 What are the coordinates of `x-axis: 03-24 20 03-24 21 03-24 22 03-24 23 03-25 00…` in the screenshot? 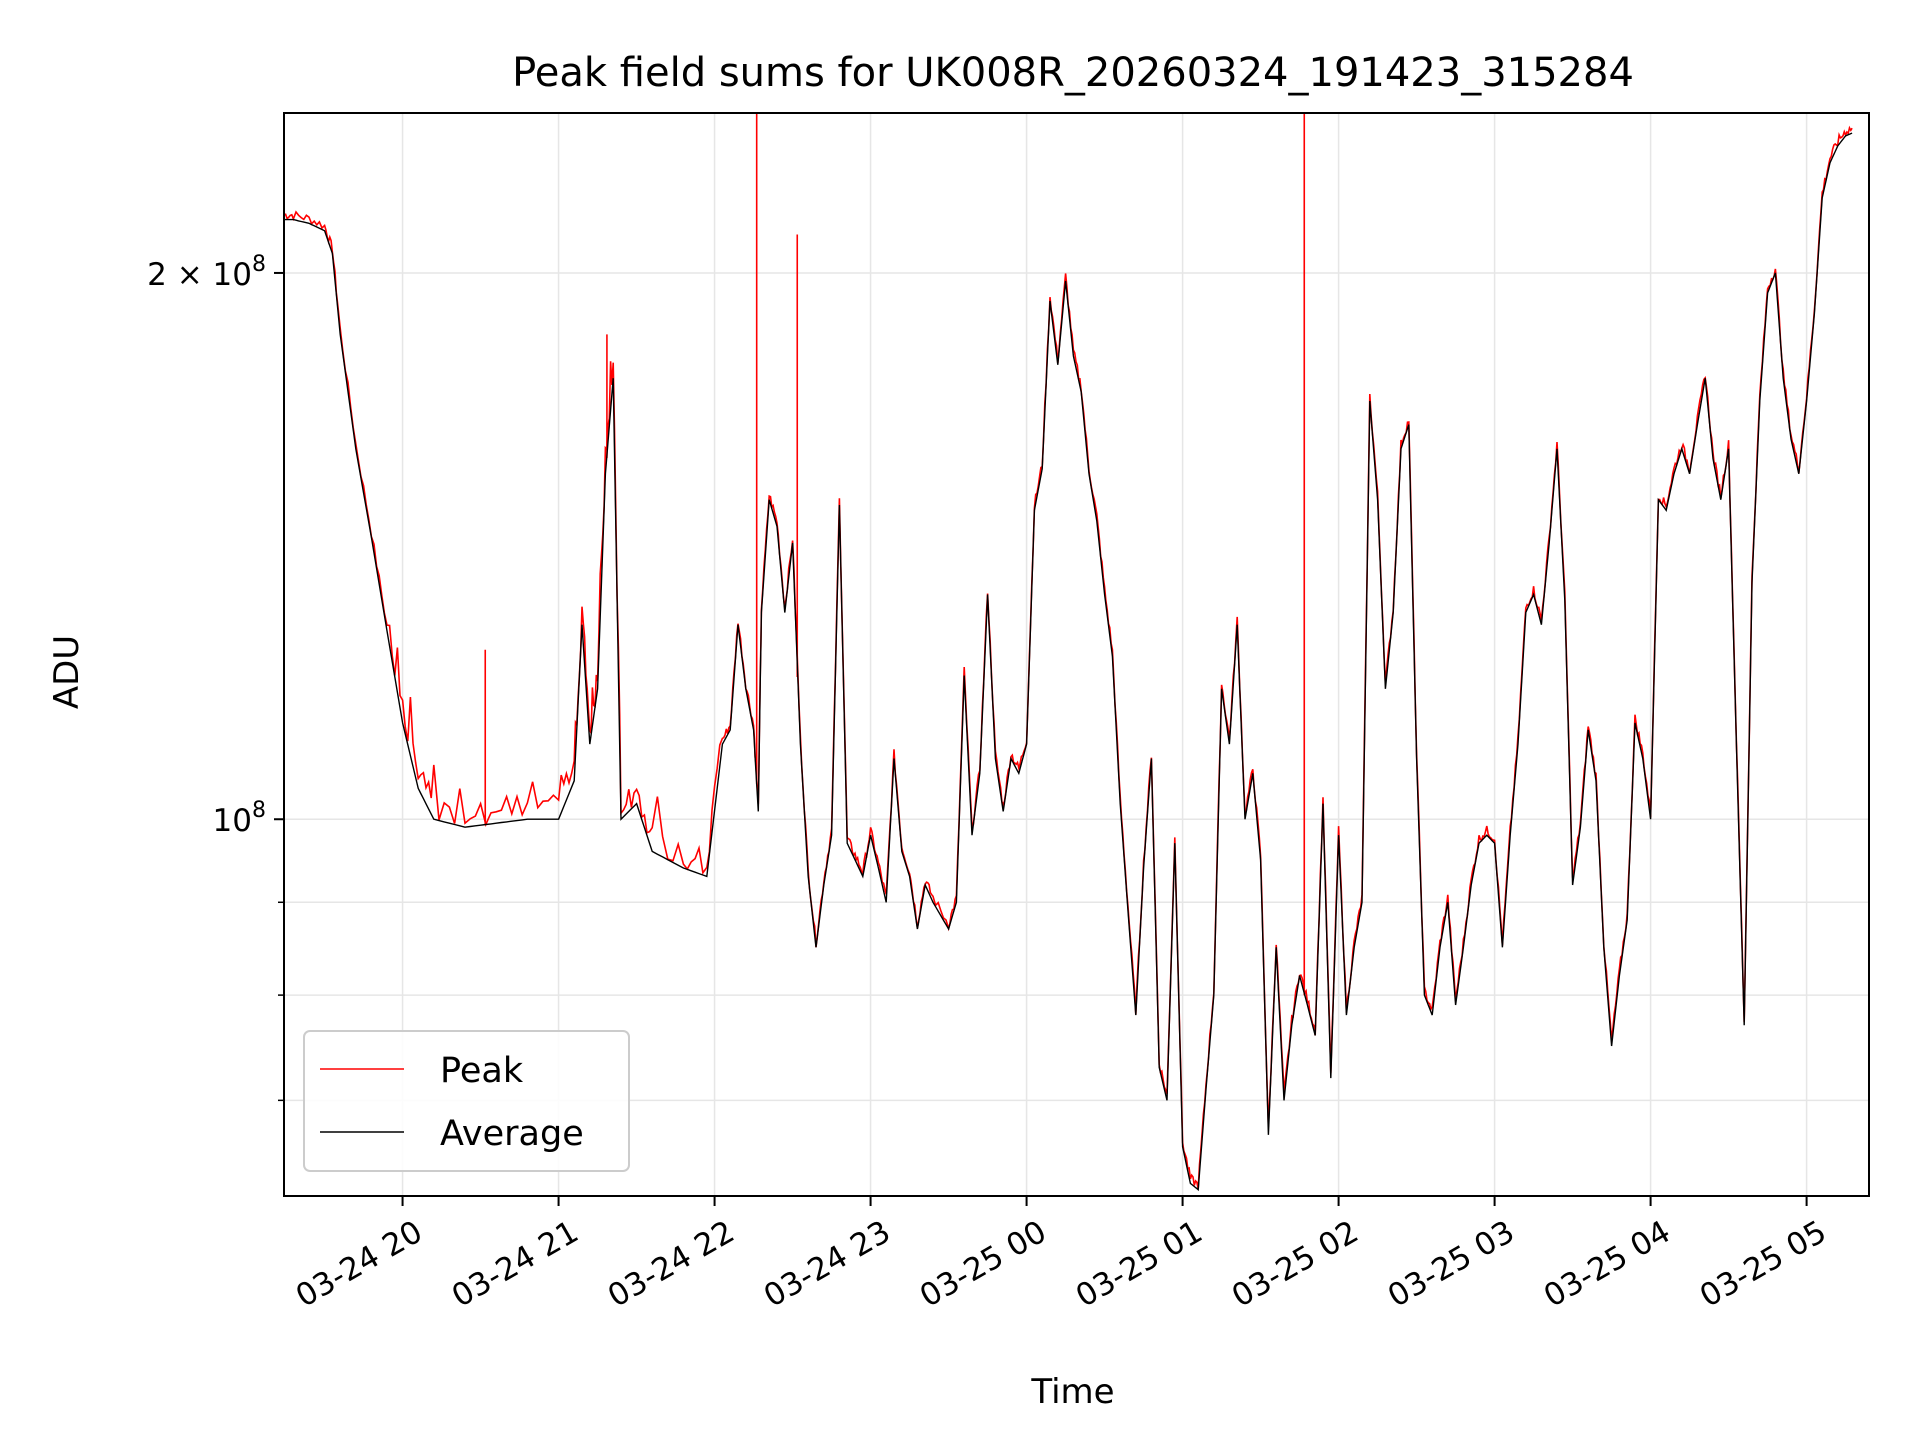 It's located at (1061, 1255).